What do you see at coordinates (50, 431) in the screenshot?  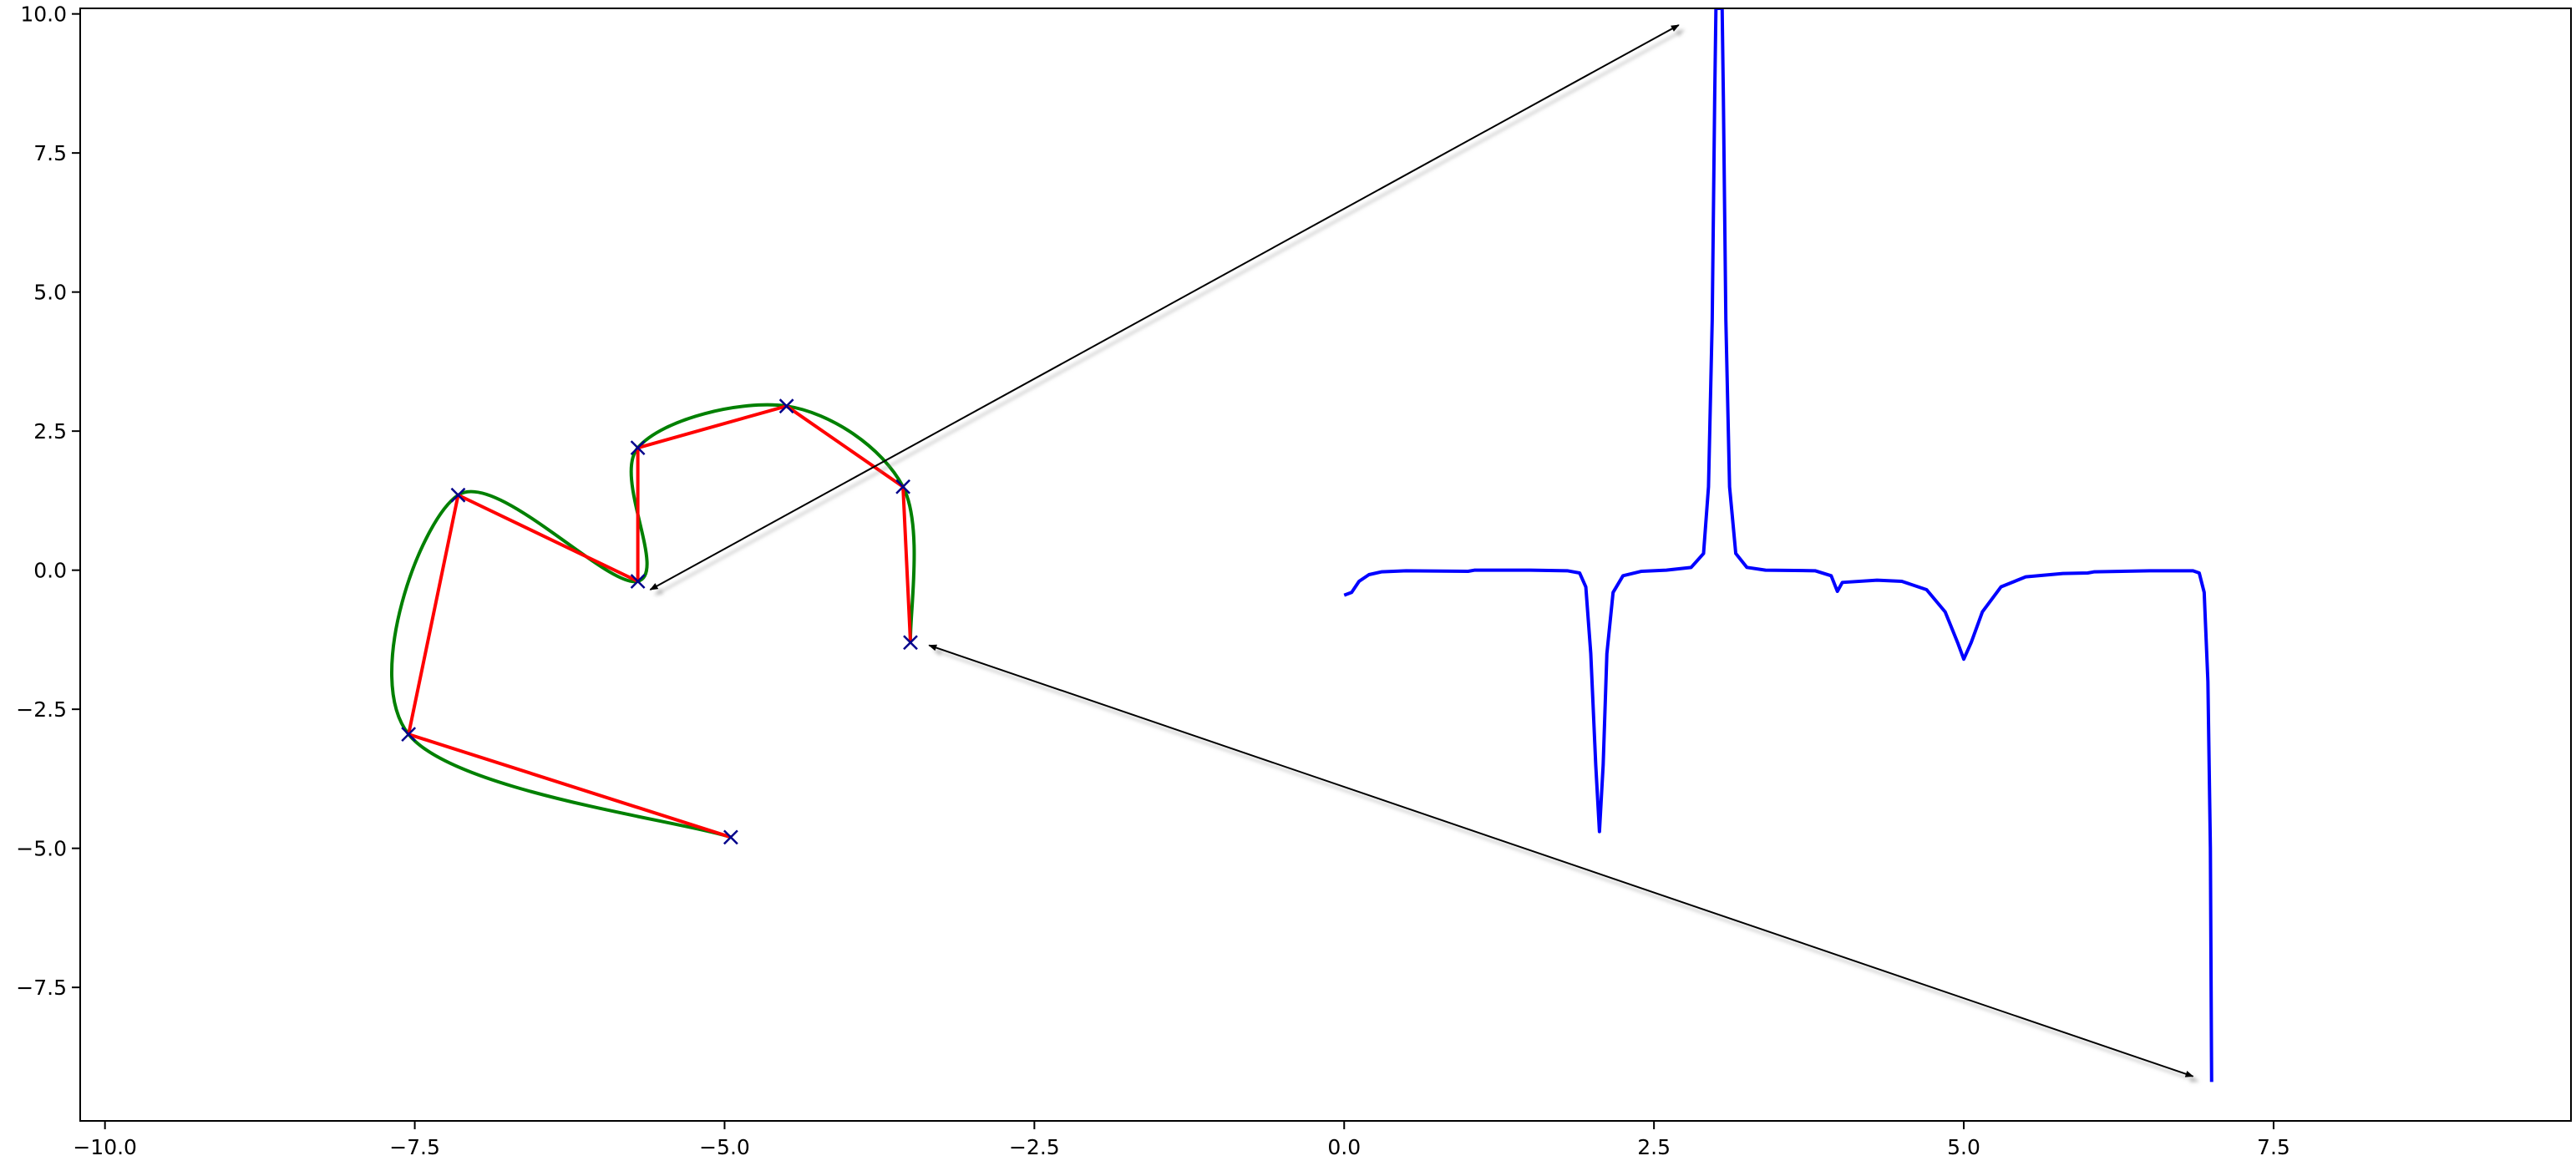 I see `y-tick-label-3: 2.5` at bounding box center [50, 431].